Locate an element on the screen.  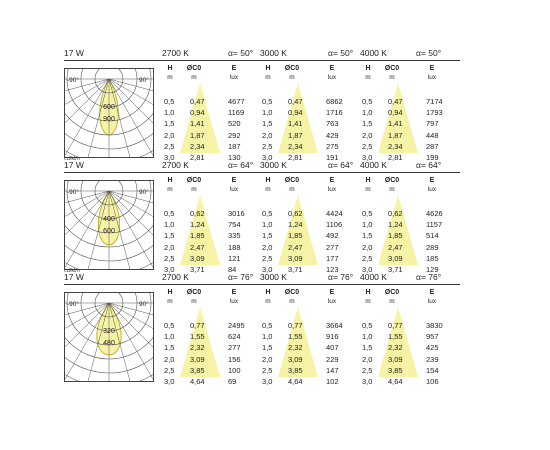
illuminance-header: E is located at coordinates (332, 180).